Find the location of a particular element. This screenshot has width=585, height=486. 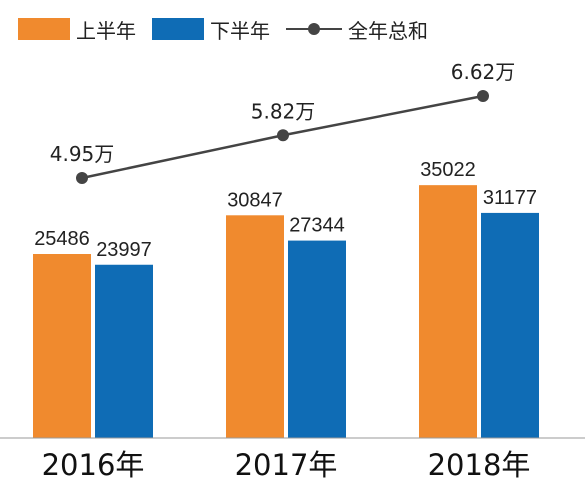

legend: 上半年 下半年 全年总和 is located at coordinates (231, 29).